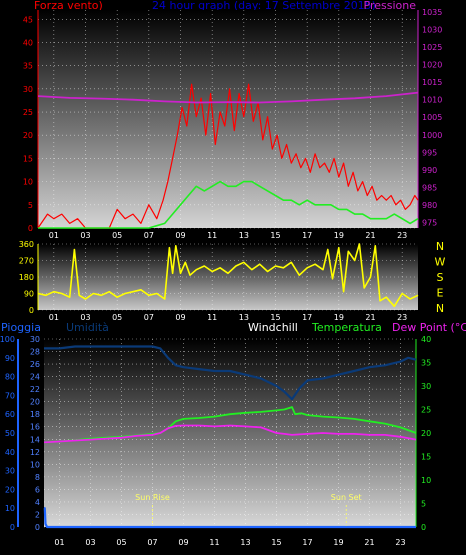 This screenshot has width=466, height=555. I want to click on pressure-tick-label: 1010, so click(432, 100).